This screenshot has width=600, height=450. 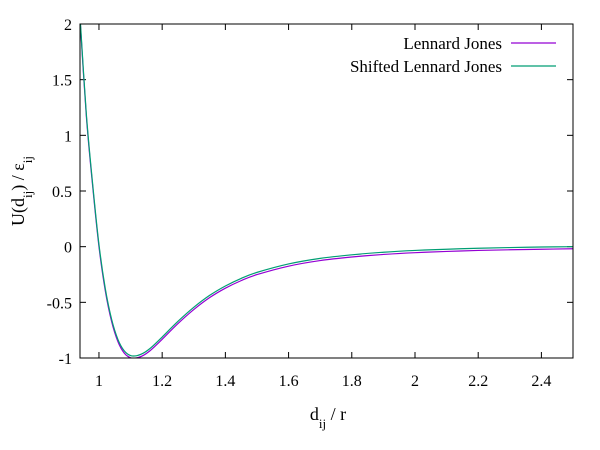 I want to click on y-axis-label: U(dij) / εij, so click(x=21, y=191).